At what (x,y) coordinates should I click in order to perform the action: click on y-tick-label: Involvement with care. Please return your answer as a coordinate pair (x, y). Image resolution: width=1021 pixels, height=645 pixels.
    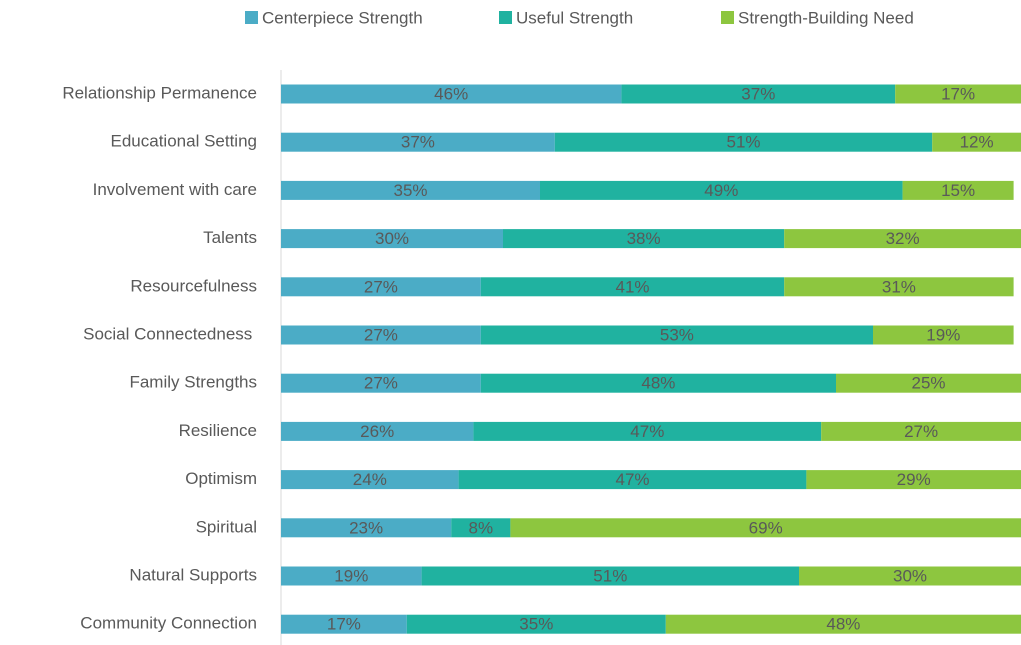
    Looking at the image, I should click on (175, 189).